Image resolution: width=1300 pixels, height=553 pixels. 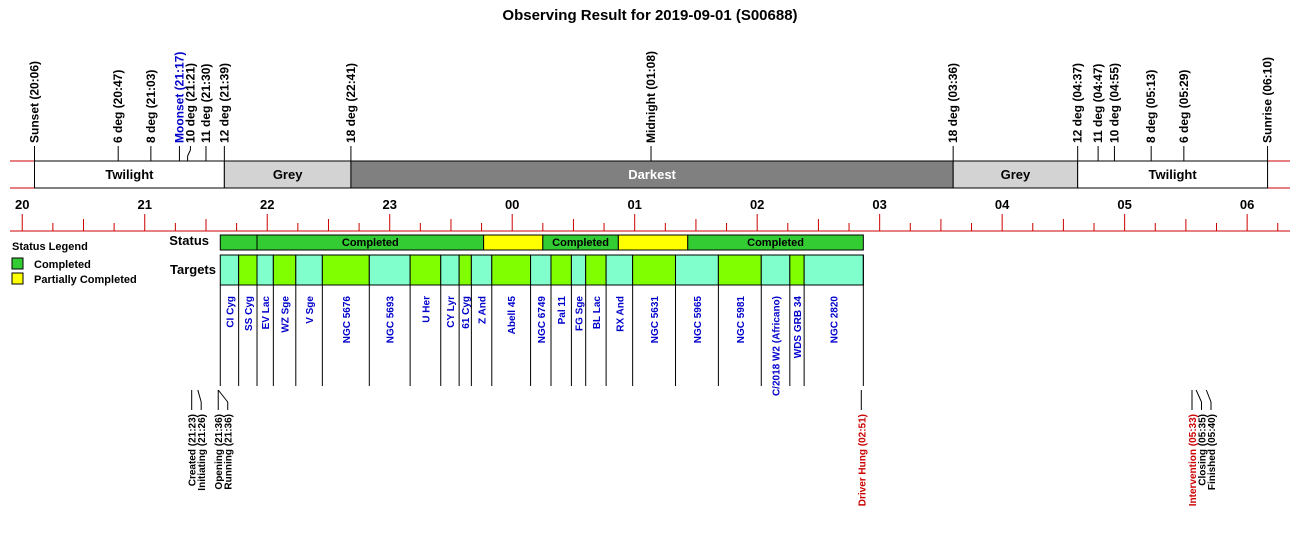 I want to click on sky-event-label-midnight-01-08: Midnight (01:08), so click(x=651, y=97).